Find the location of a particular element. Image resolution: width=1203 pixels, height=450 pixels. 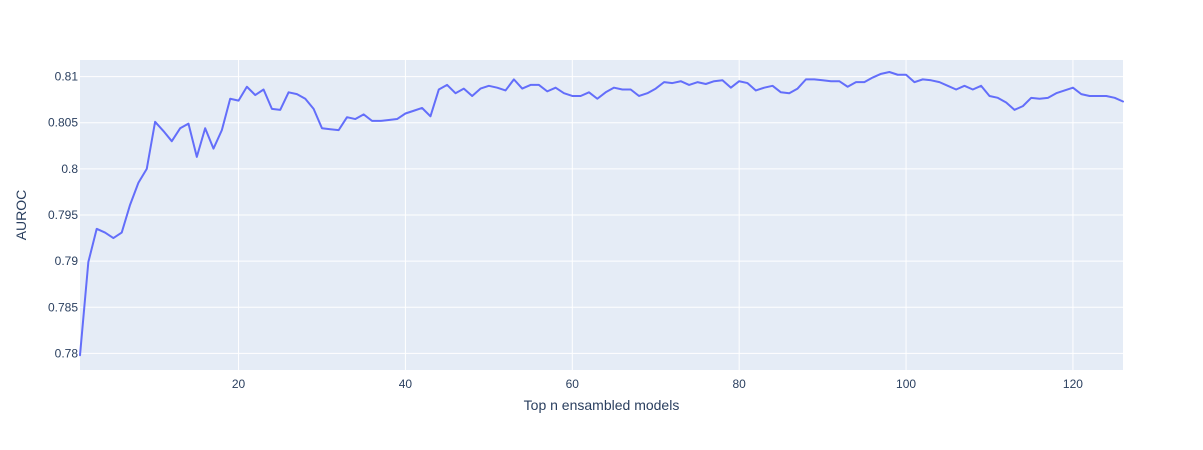

x-tick-label: 80 is located at coordinates (739, 384).